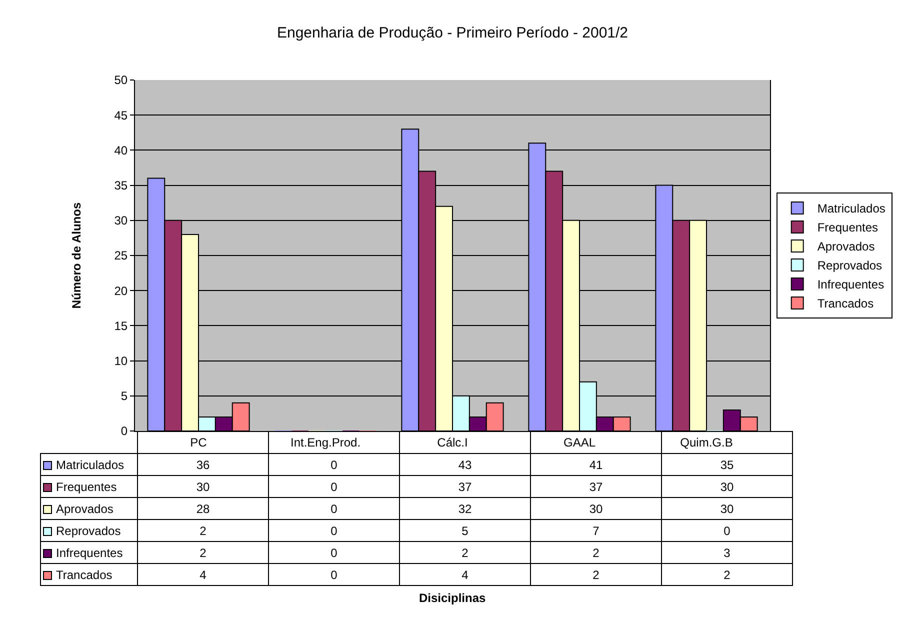 The height and width of the screenshot is (626, 904). What do you see at coordinates (85, 509) in the screenshot?
I see `legend-label: Aprovados` at bounding box center [85, 509].